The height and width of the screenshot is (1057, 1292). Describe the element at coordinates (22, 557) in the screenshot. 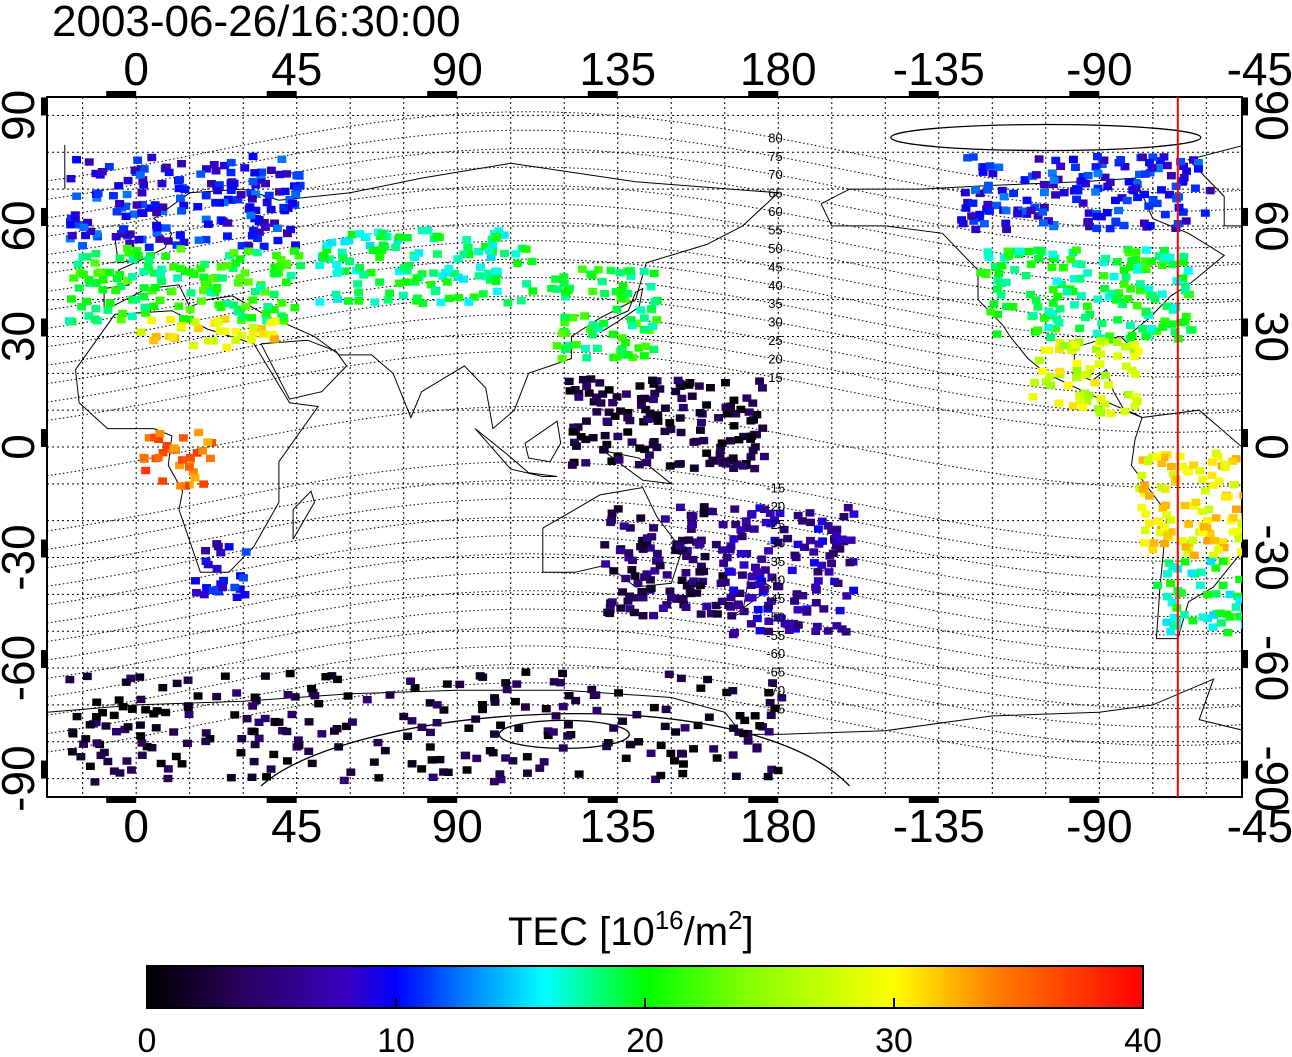

I see `y-tick-label: -30` at that location.